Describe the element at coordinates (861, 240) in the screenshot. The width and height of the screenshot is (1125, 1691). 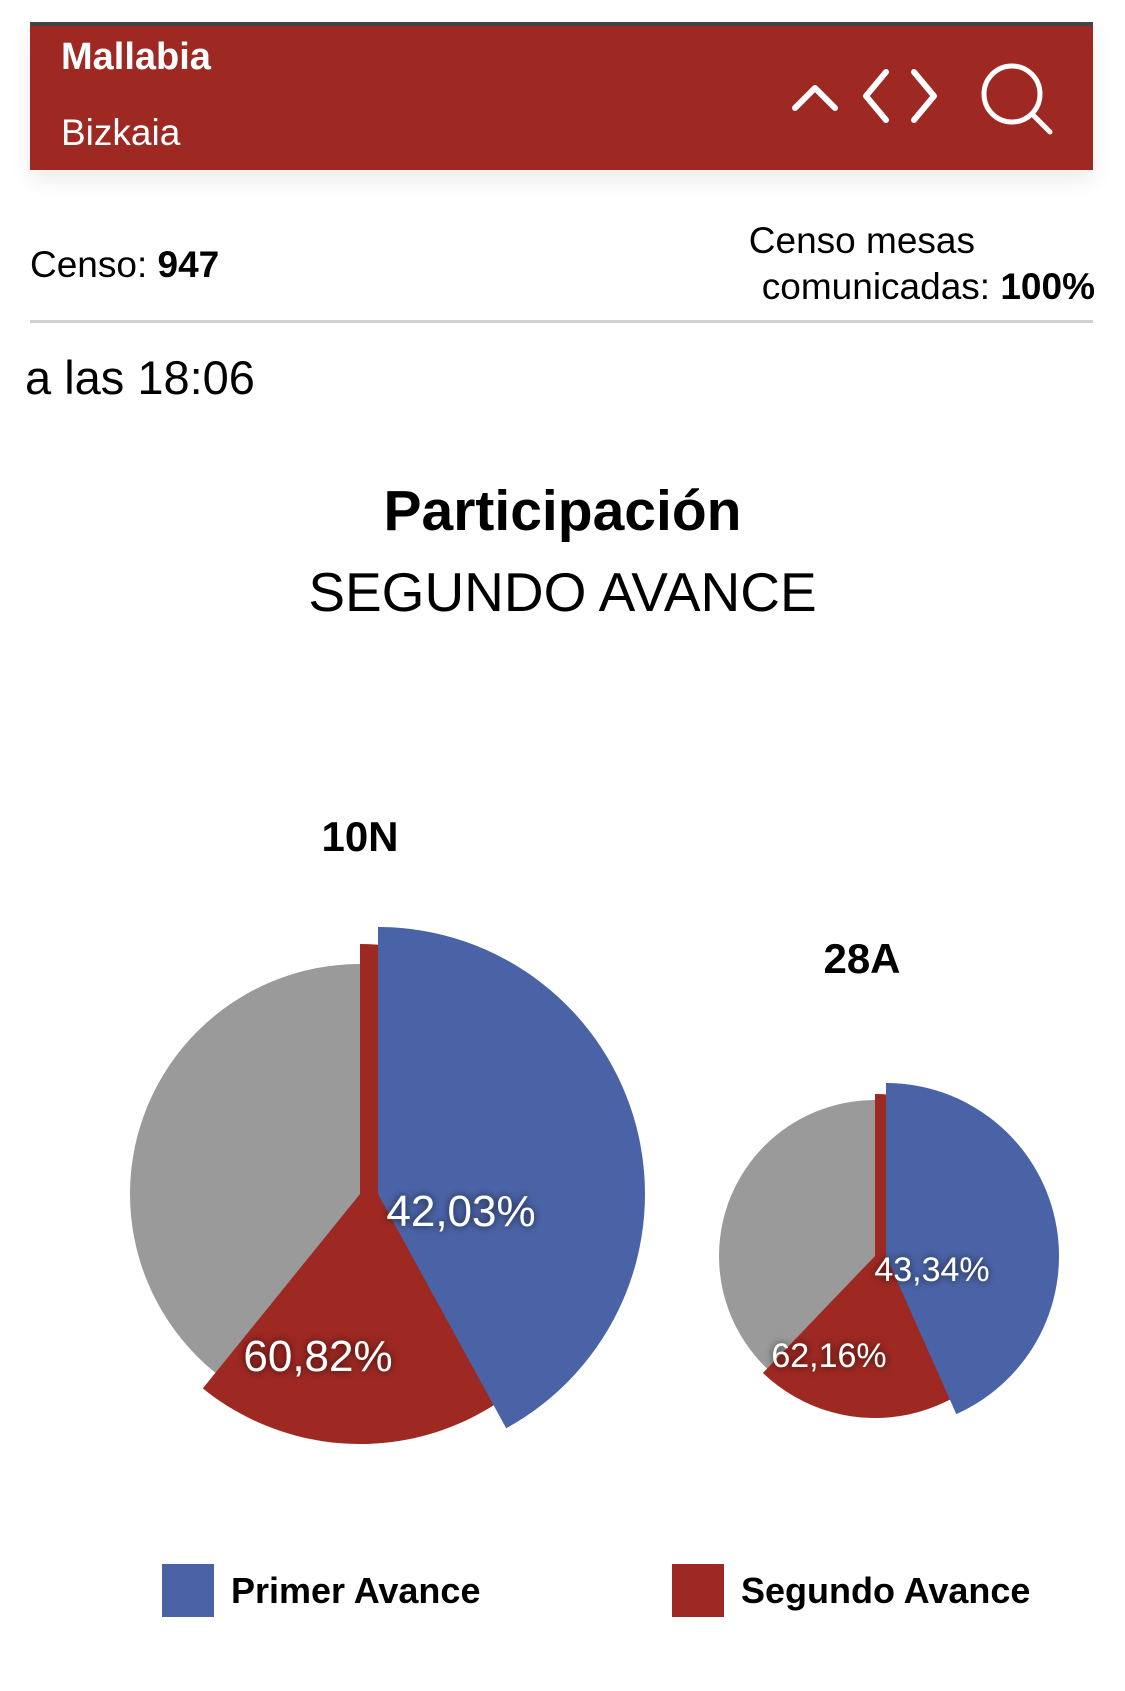
I see `mesas-label: Censo mesas` at that location.